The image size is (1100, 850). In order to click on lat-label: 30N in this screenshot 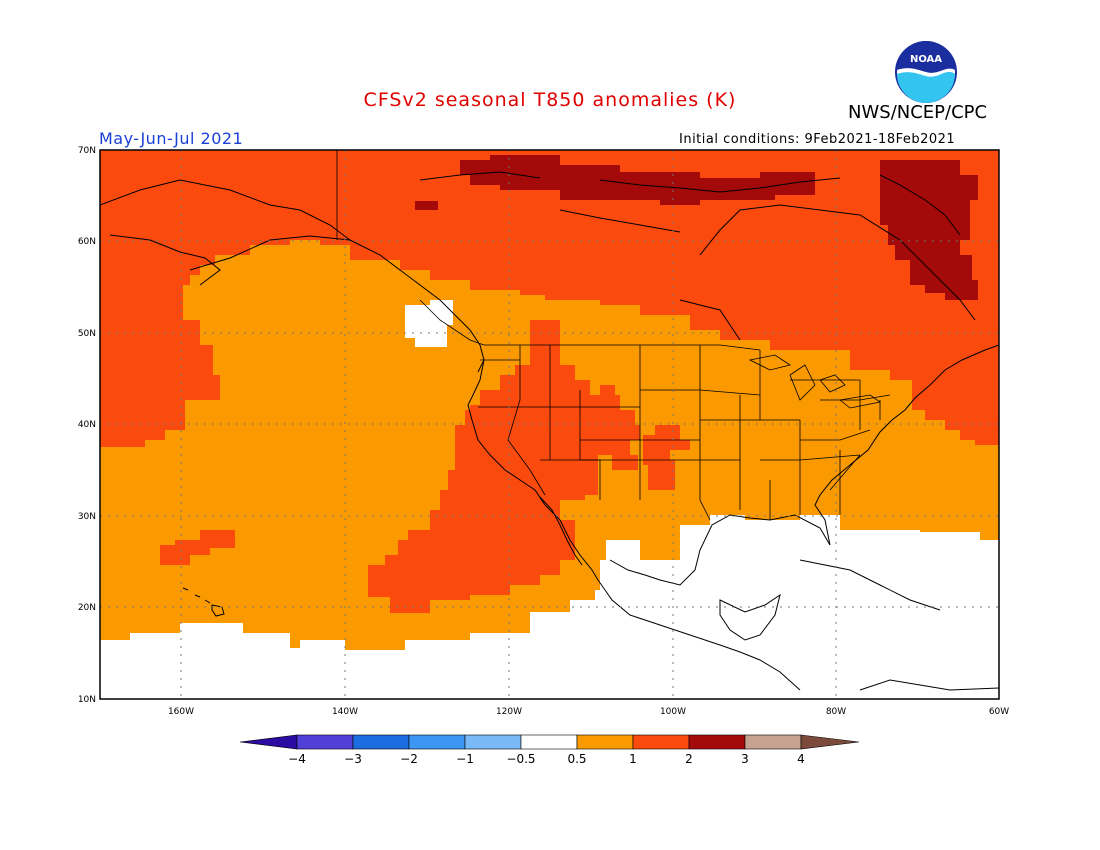, I will do `click(87, 517)`.